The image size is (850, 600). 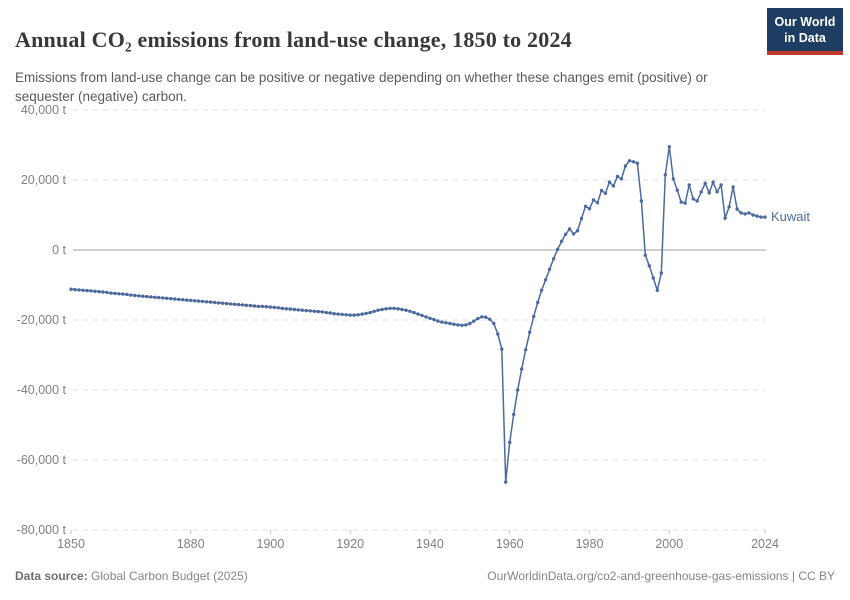 I want to click on y-tick-label: 40,000 t, so click(x=44, y=110).